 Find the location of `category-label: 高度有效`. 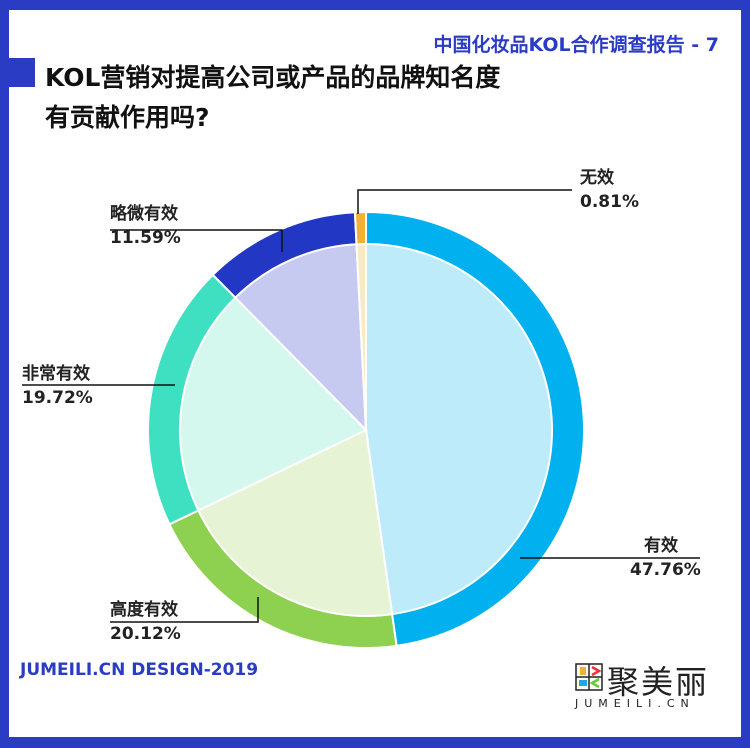

category-label: 高度有效 is located at coordinates (144, 610).